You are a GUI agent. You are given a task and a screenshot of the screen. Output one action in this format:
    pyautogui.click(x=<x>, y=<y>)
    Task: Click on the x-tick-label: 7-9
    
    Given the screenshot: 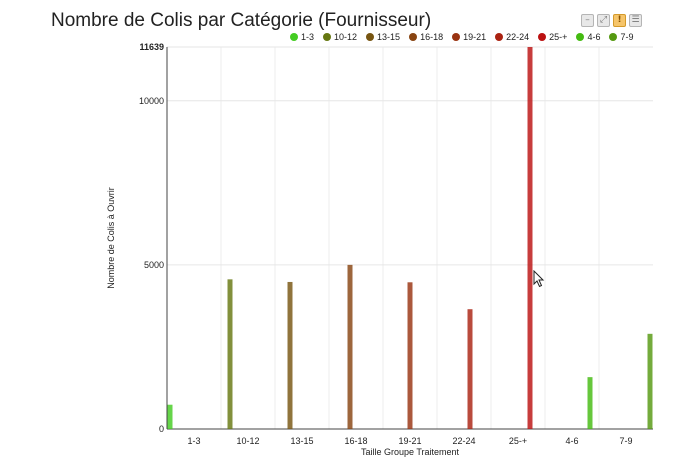 What is the action you would take?
    pyautogui.click(x=625, y=441)
    